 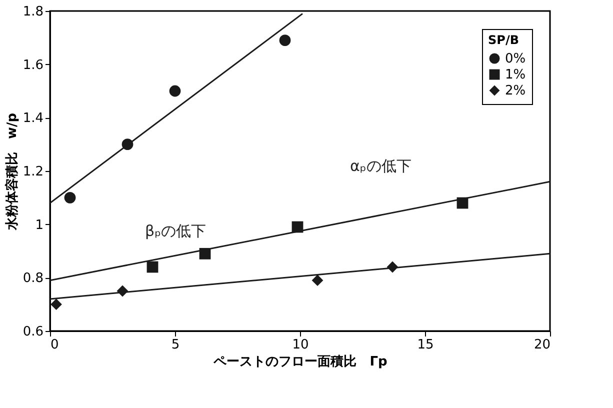 What do you see at coordinates (515, 59) in the screenshot?
I see `legend-label: 0%` at bounding box center [515, 59].